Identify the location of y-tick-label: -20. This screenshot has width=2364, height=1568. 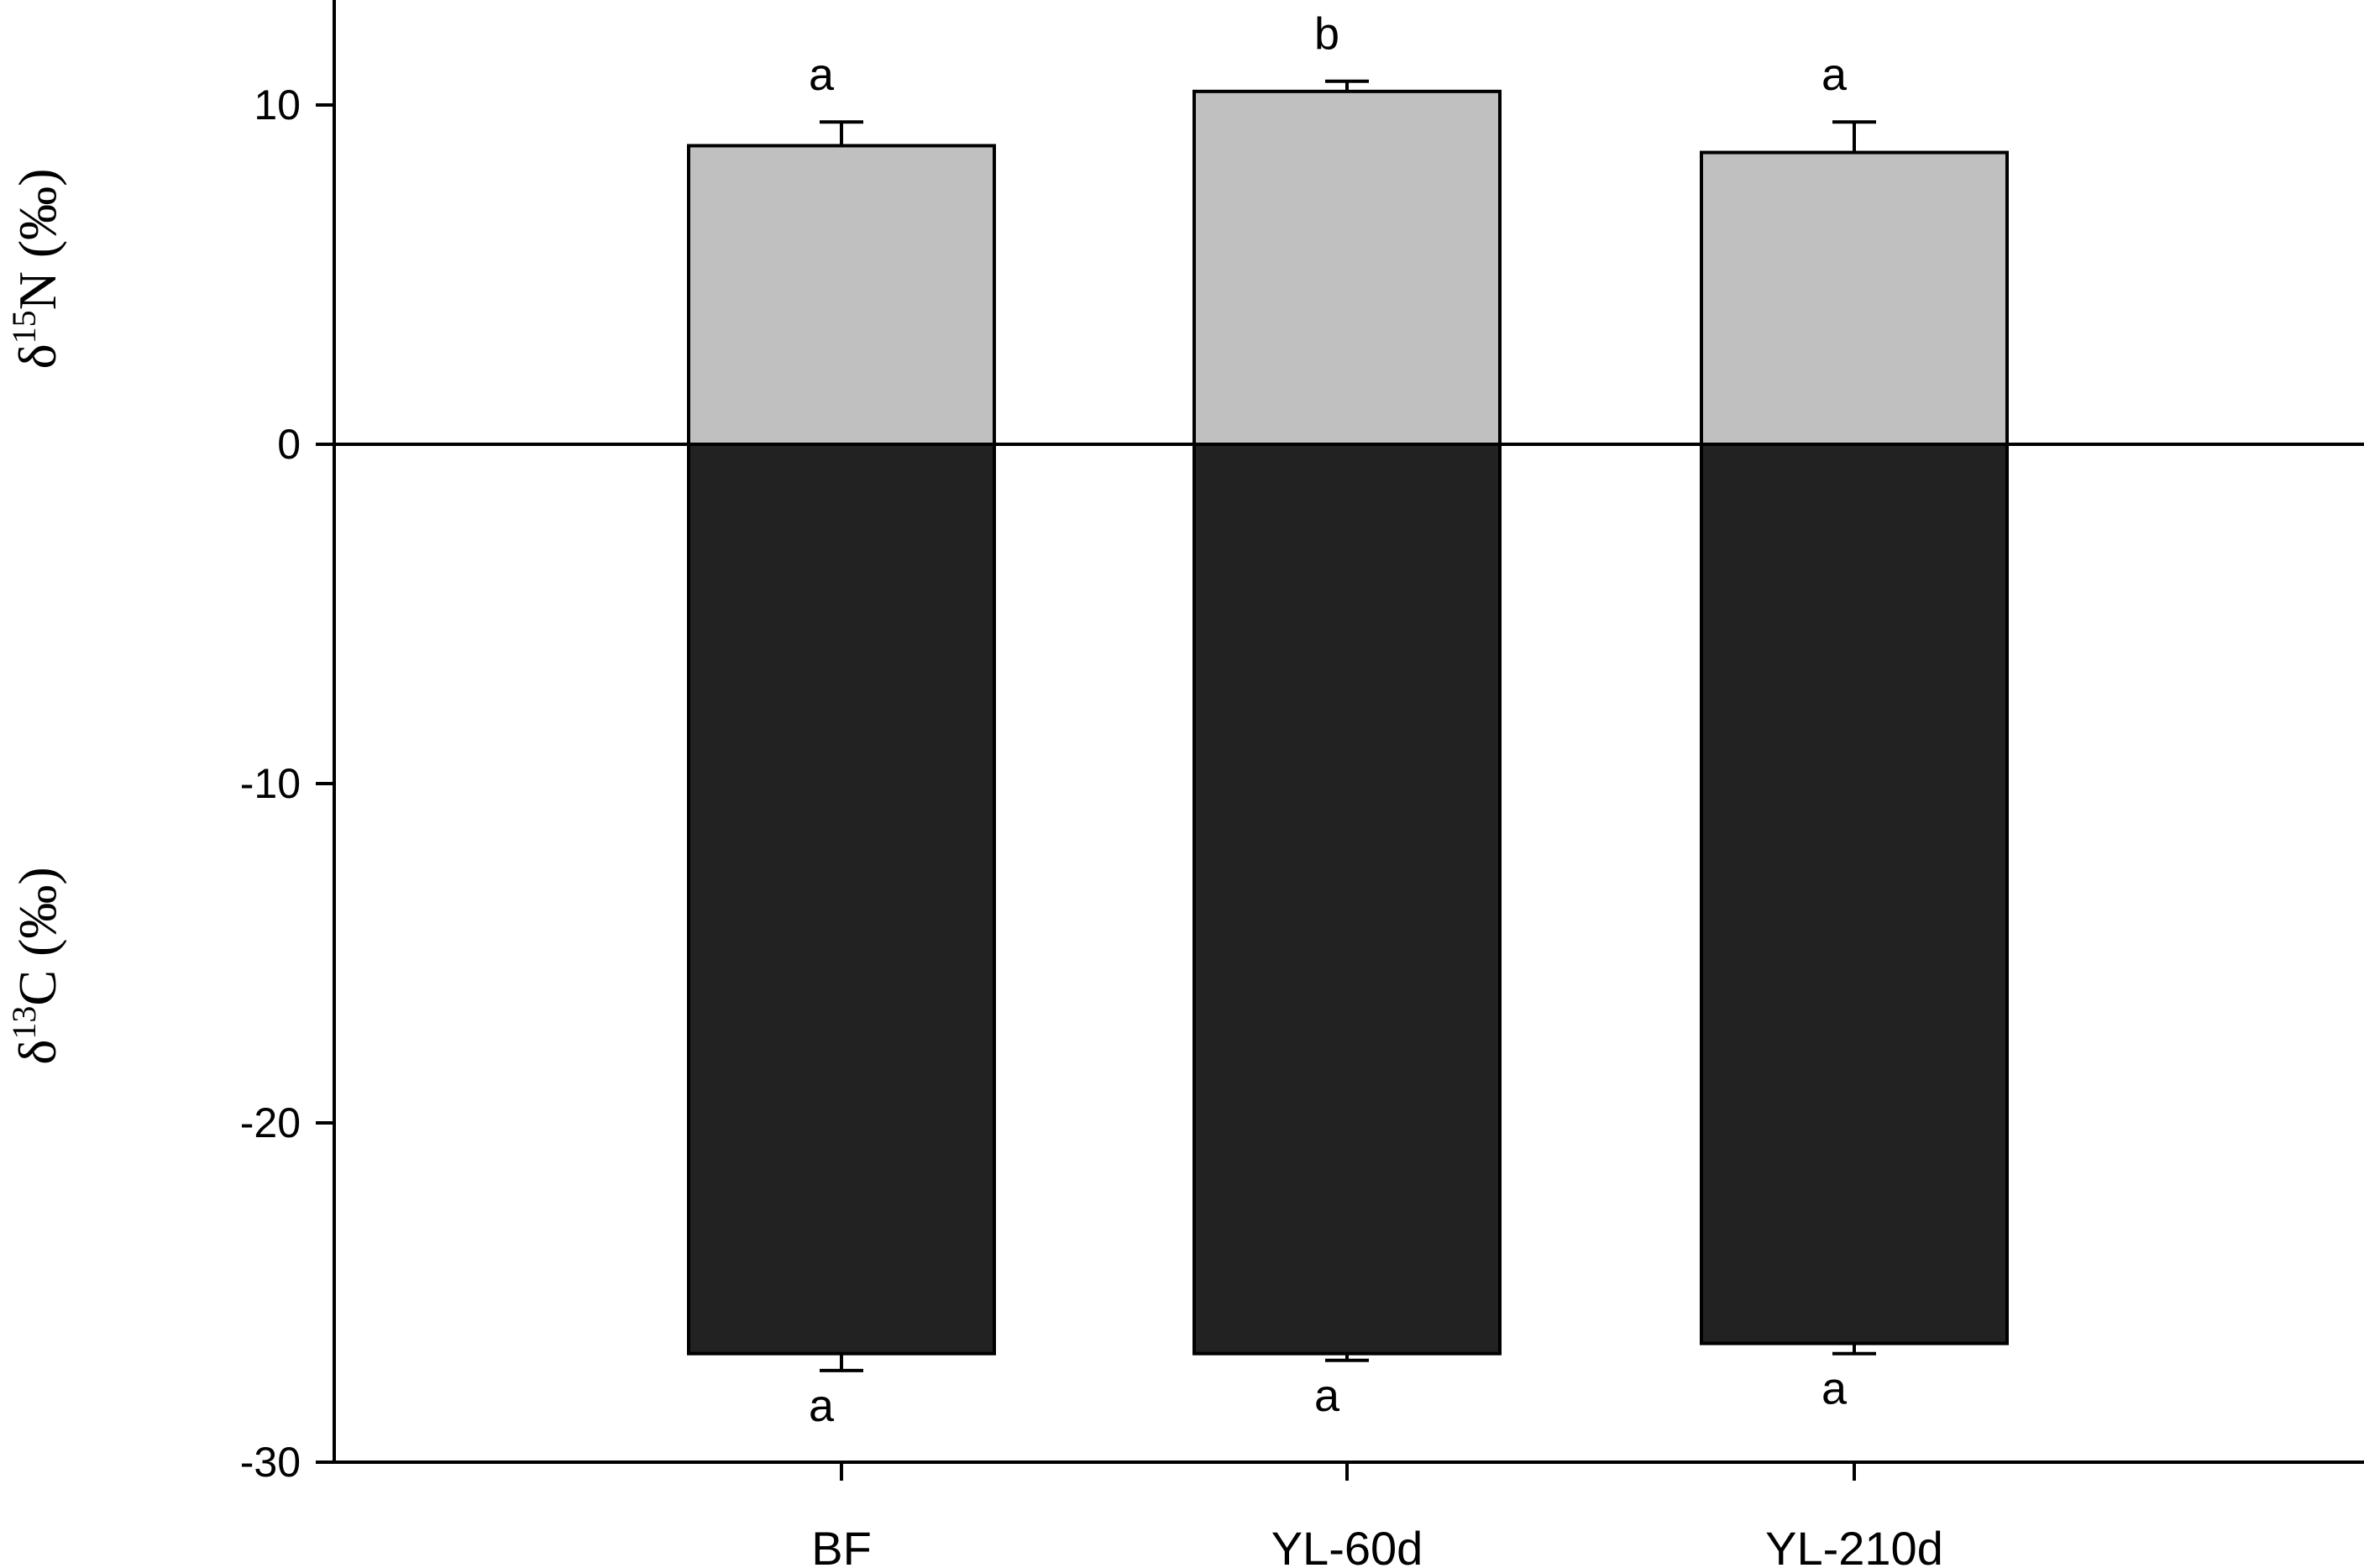
(270, 1122).